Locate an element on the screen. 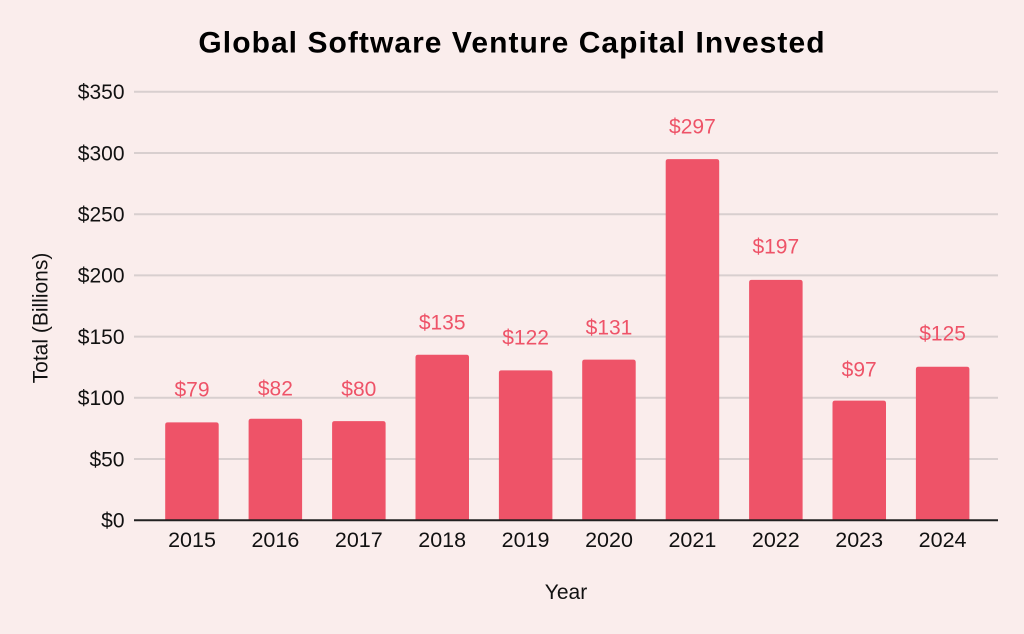  svg-text: $350 is located at coordinates (101, 92).